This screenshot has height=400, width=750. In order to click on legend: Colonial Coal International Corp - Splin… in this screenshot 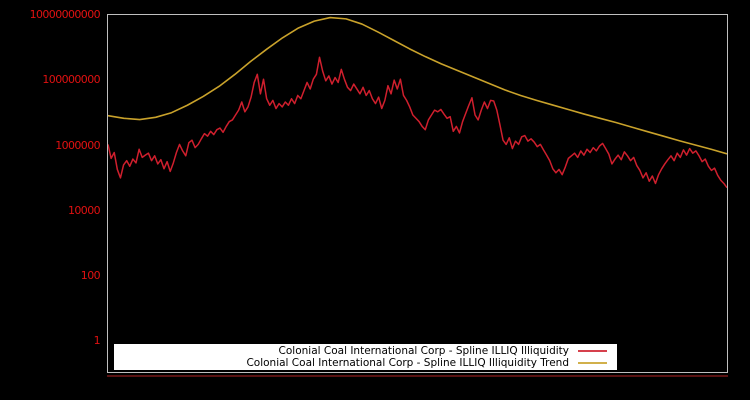, I will do `click(365, 357)`.